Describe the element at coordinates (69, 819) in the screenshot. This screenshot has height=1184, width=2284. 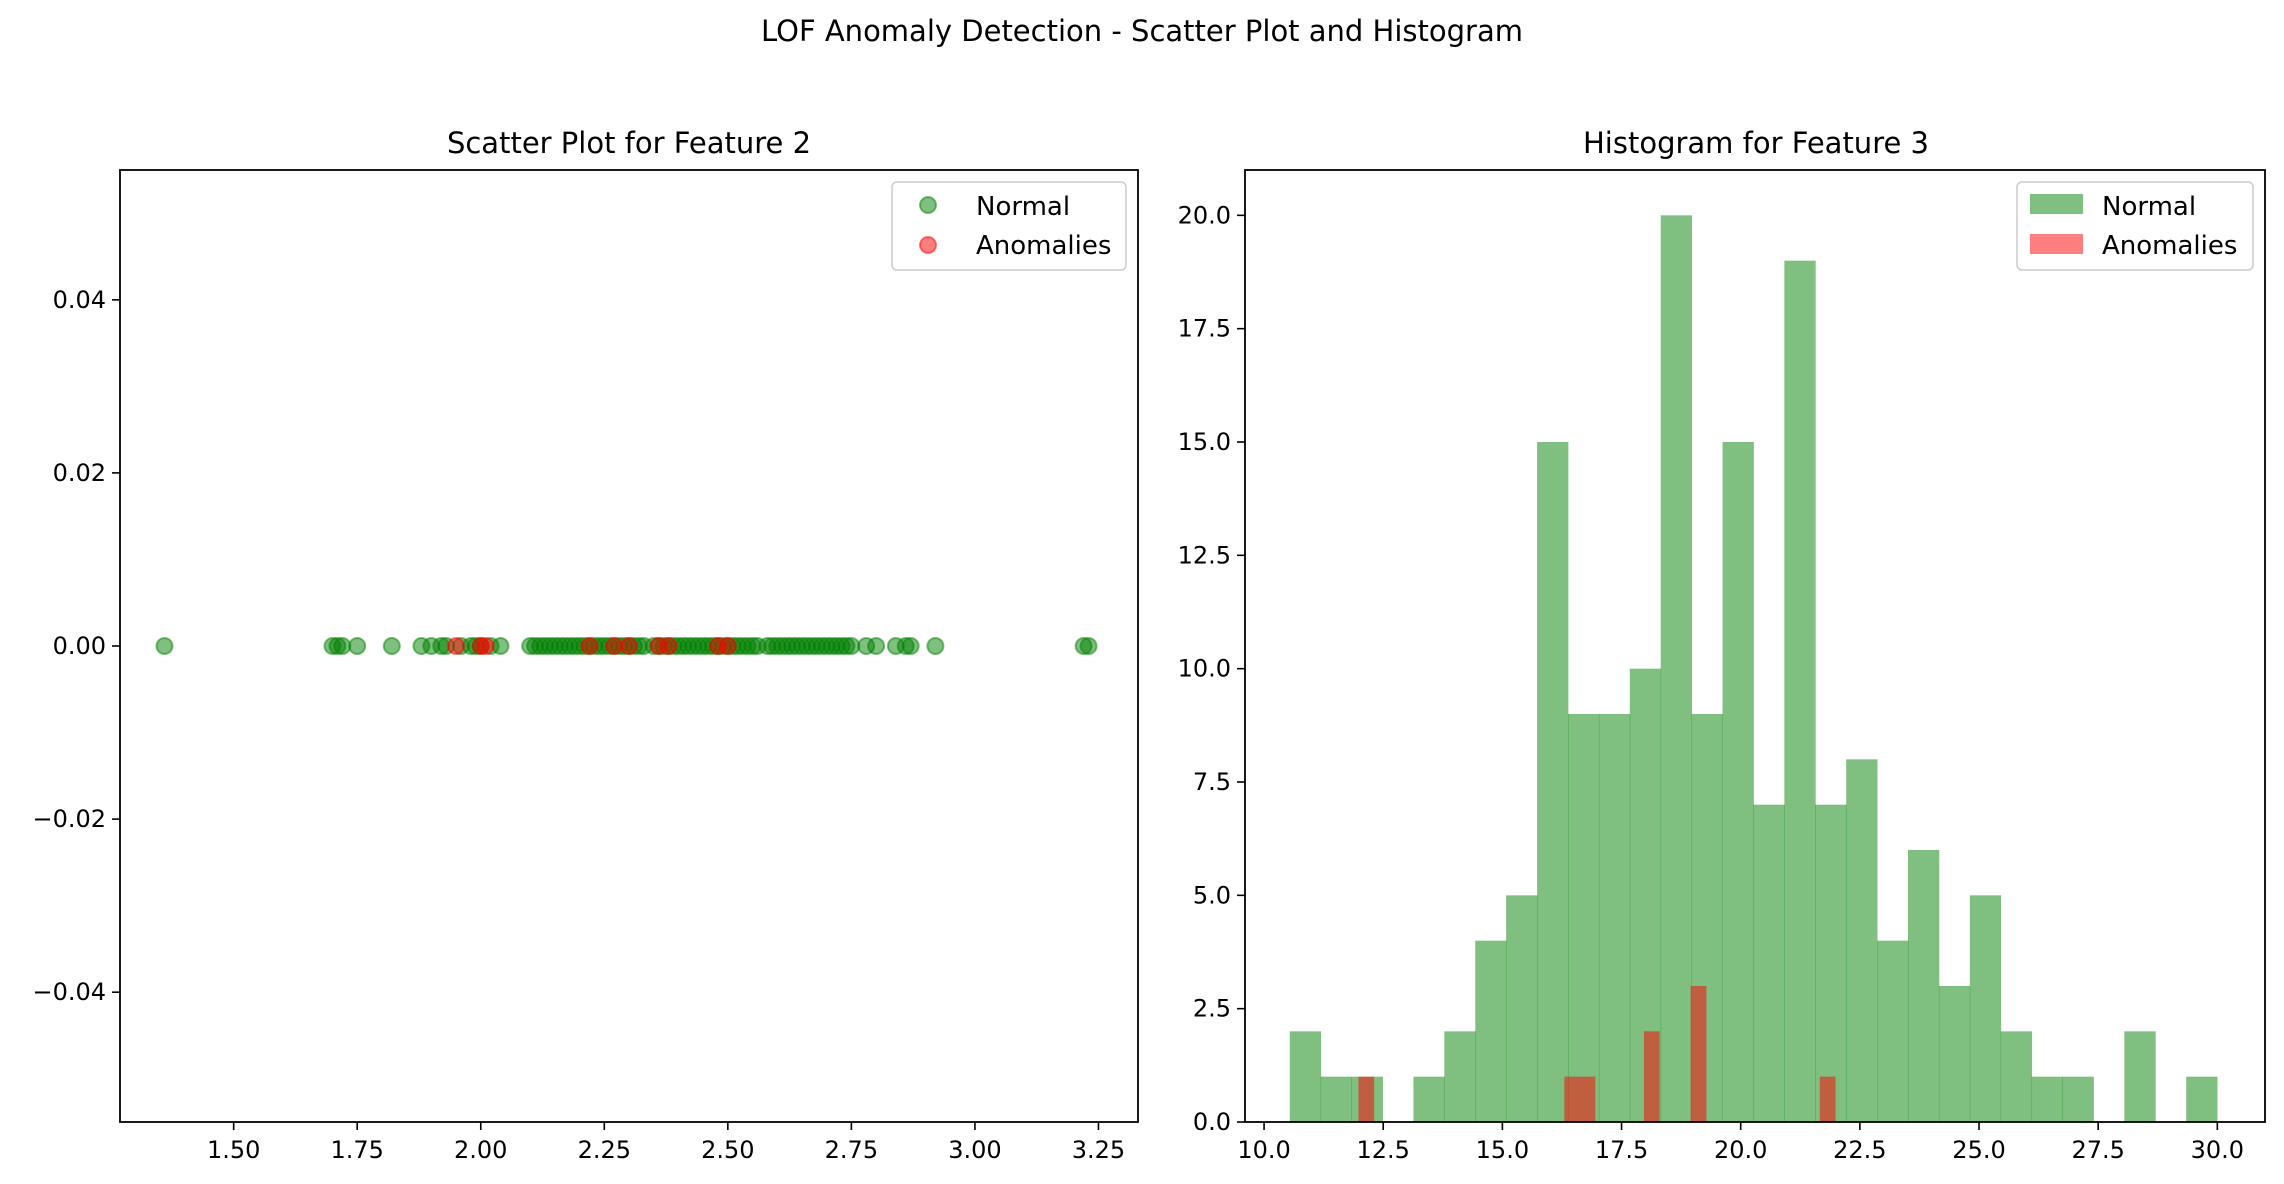
I see `scatter-ytick-label: −0.02` at that location.